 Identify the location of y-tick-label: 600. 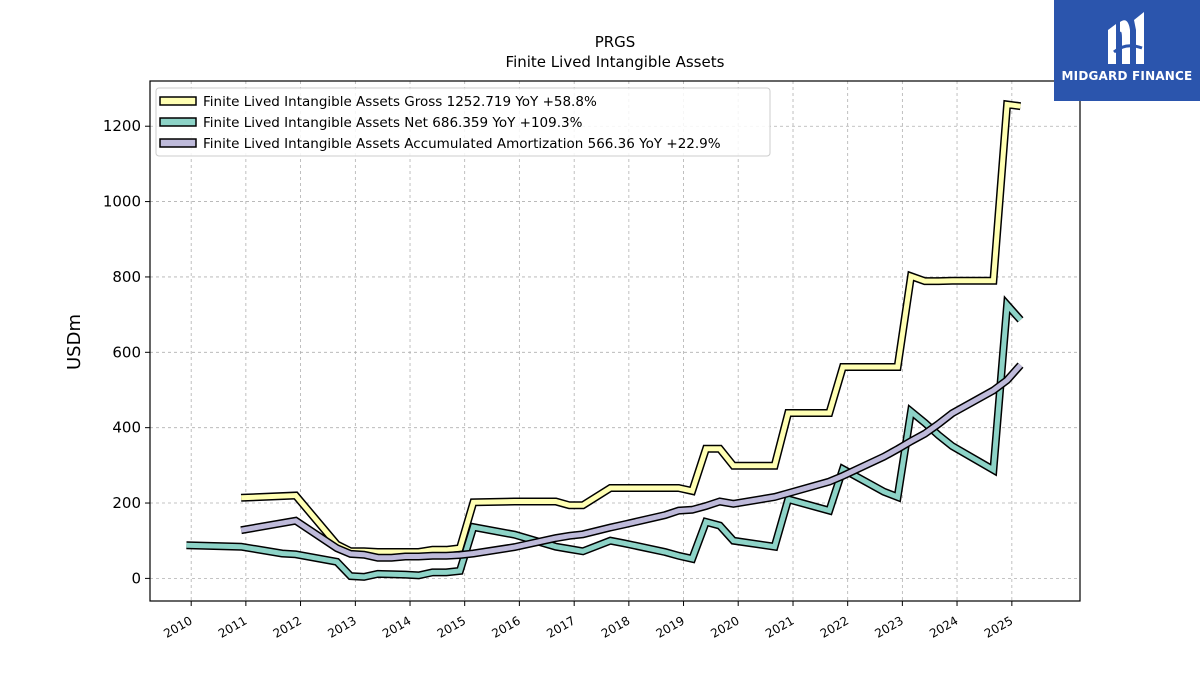
(126, 352).